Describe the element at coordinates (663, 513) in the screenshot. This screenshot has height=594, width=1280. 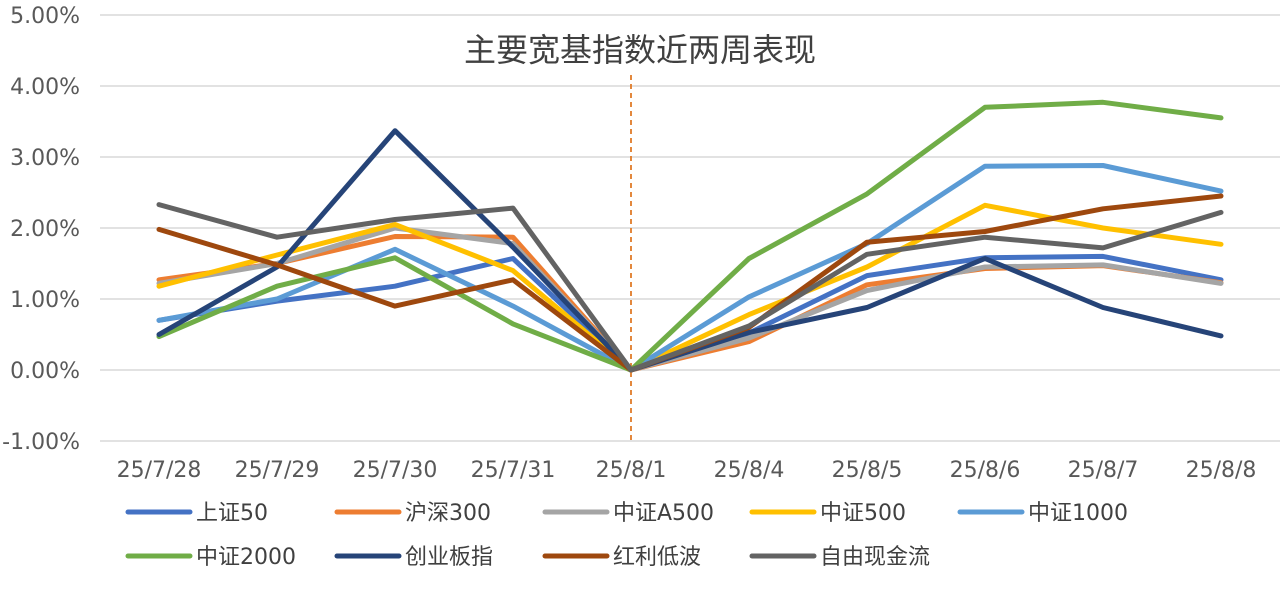
I see `legend-label: 中证A500` at that location.